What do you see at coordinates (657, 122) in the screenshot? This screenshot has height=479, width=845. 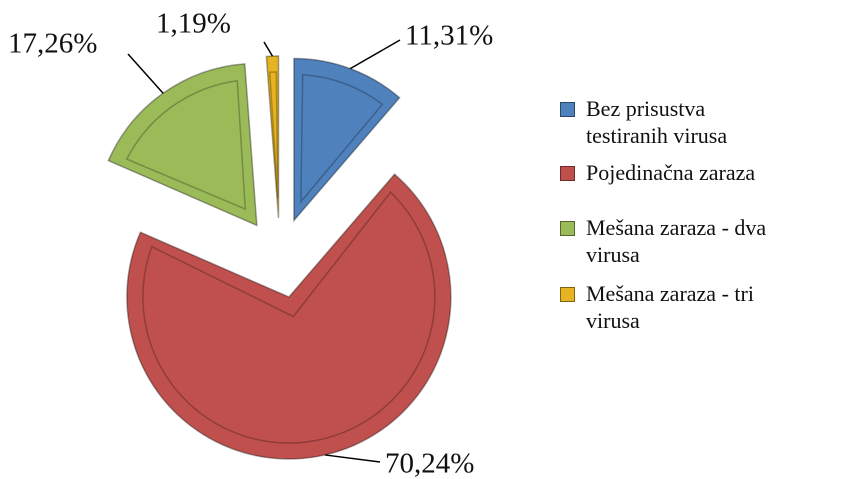 I see `legend-label: Bez prisustva testiranih virusa` at bounding box center [657, 122].